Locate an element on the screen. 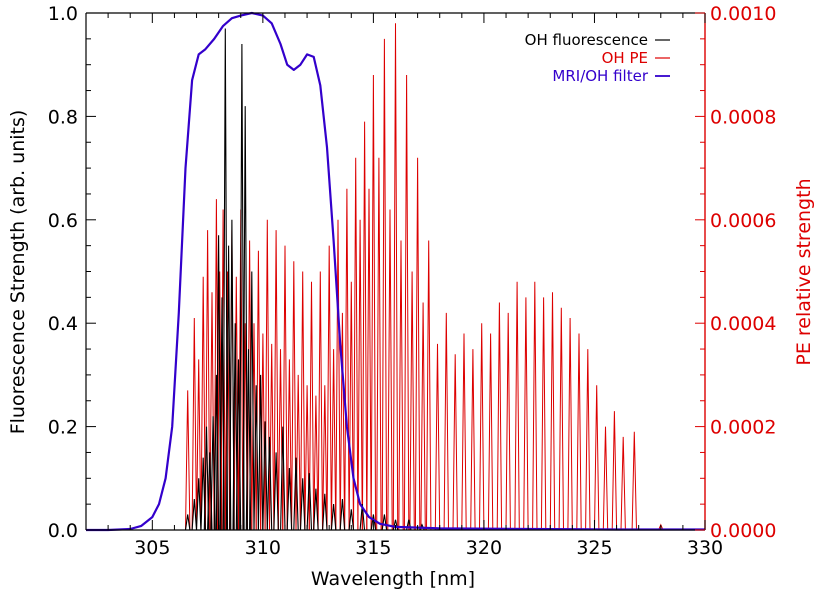  legend-label-pe: OH PE is located at coordinates (625, 58).